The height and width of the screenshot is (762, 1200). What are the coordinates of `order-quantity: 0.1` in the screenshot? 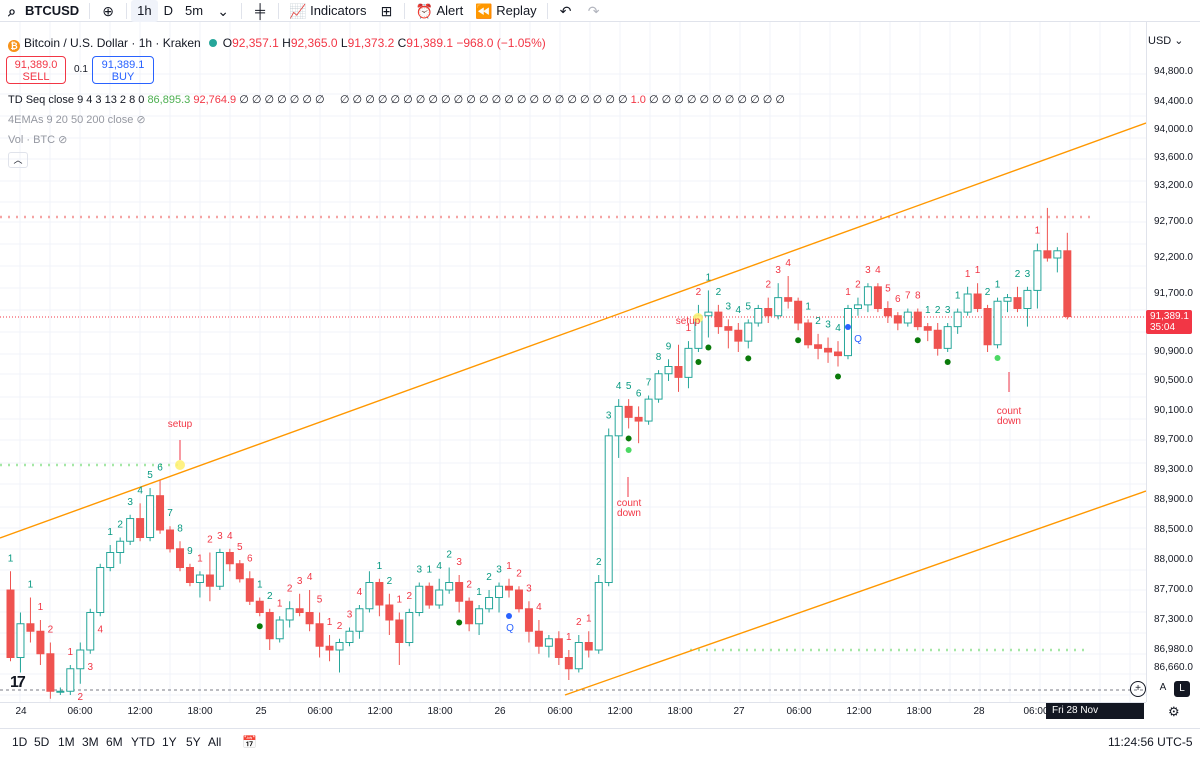 It's located at (81, 69).